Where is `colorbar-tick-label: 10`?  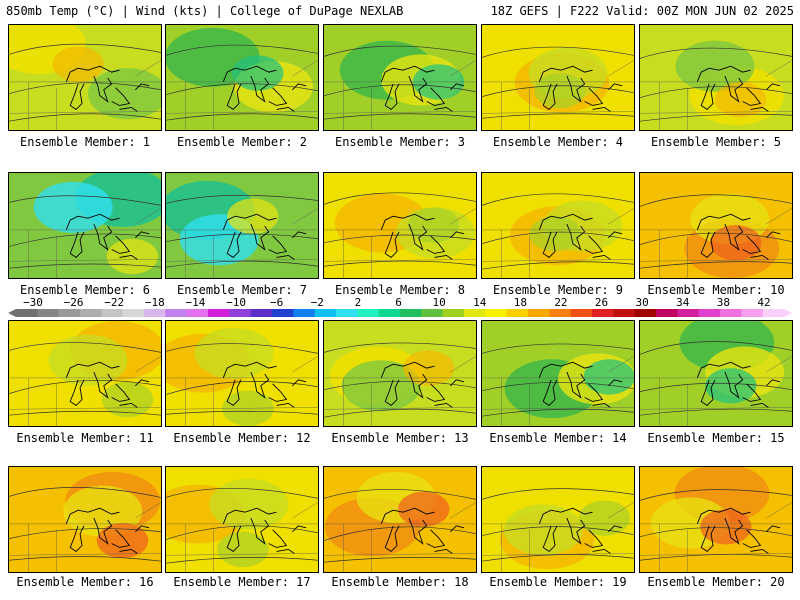 colorbar-tick-label: 10 is located at coordinates (439, 302).